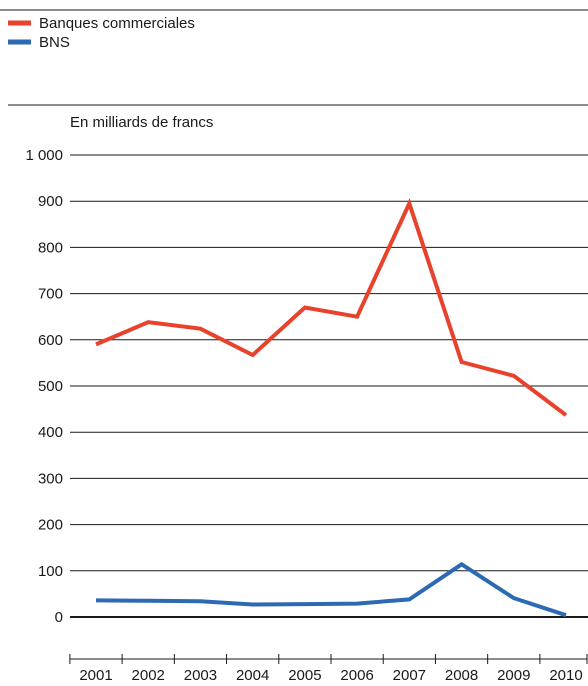 The width and height of the screenshot is (588, 686). Describe the element at coordinates (50, 294) in the screenshot. I see `y-tick-label: 700` at that location.